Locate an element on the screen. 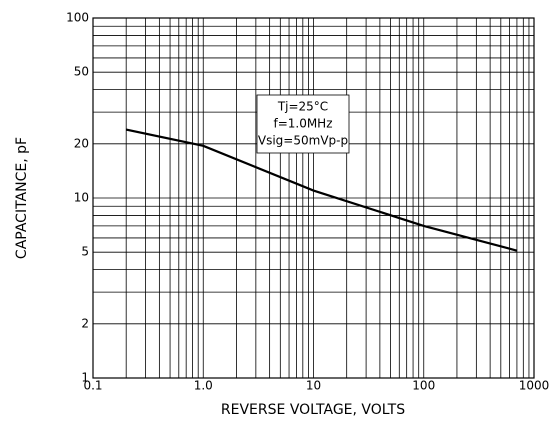 This screenshot has height=423, width=558. x-tick-label: 0.1 is located at coordinates (92, 386).